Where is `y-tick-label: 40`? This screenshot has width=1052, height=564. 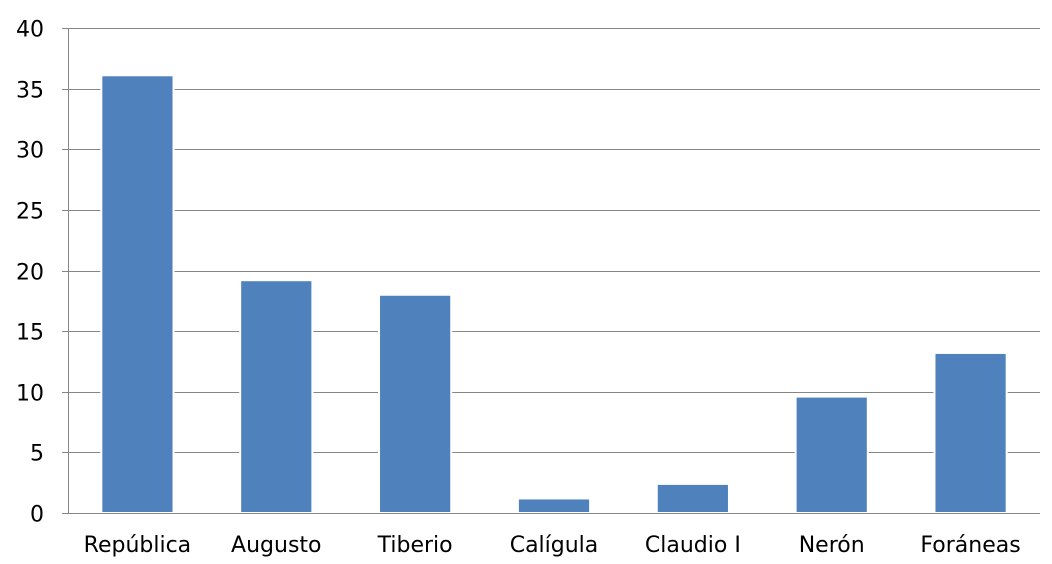
y-tick-label: 40 is located at coordinates (30, 30).